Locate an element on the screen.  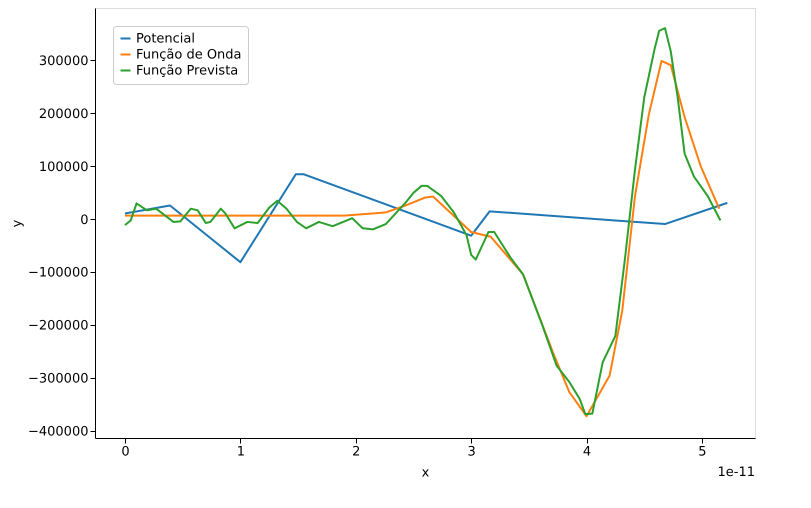
text: 1e-11 is located at coordinates (736, 472).